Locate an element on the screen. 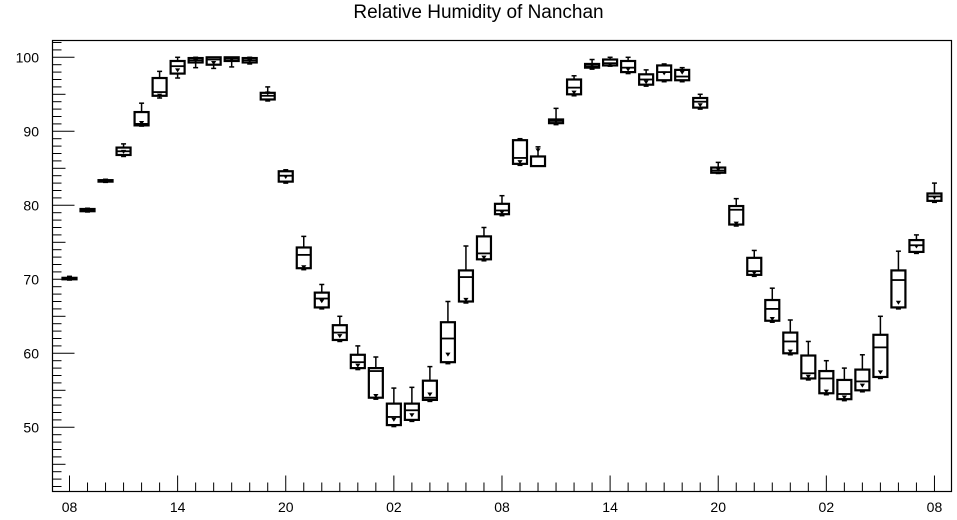  y-tick-label: 60 is located at coordinates (31, 353).